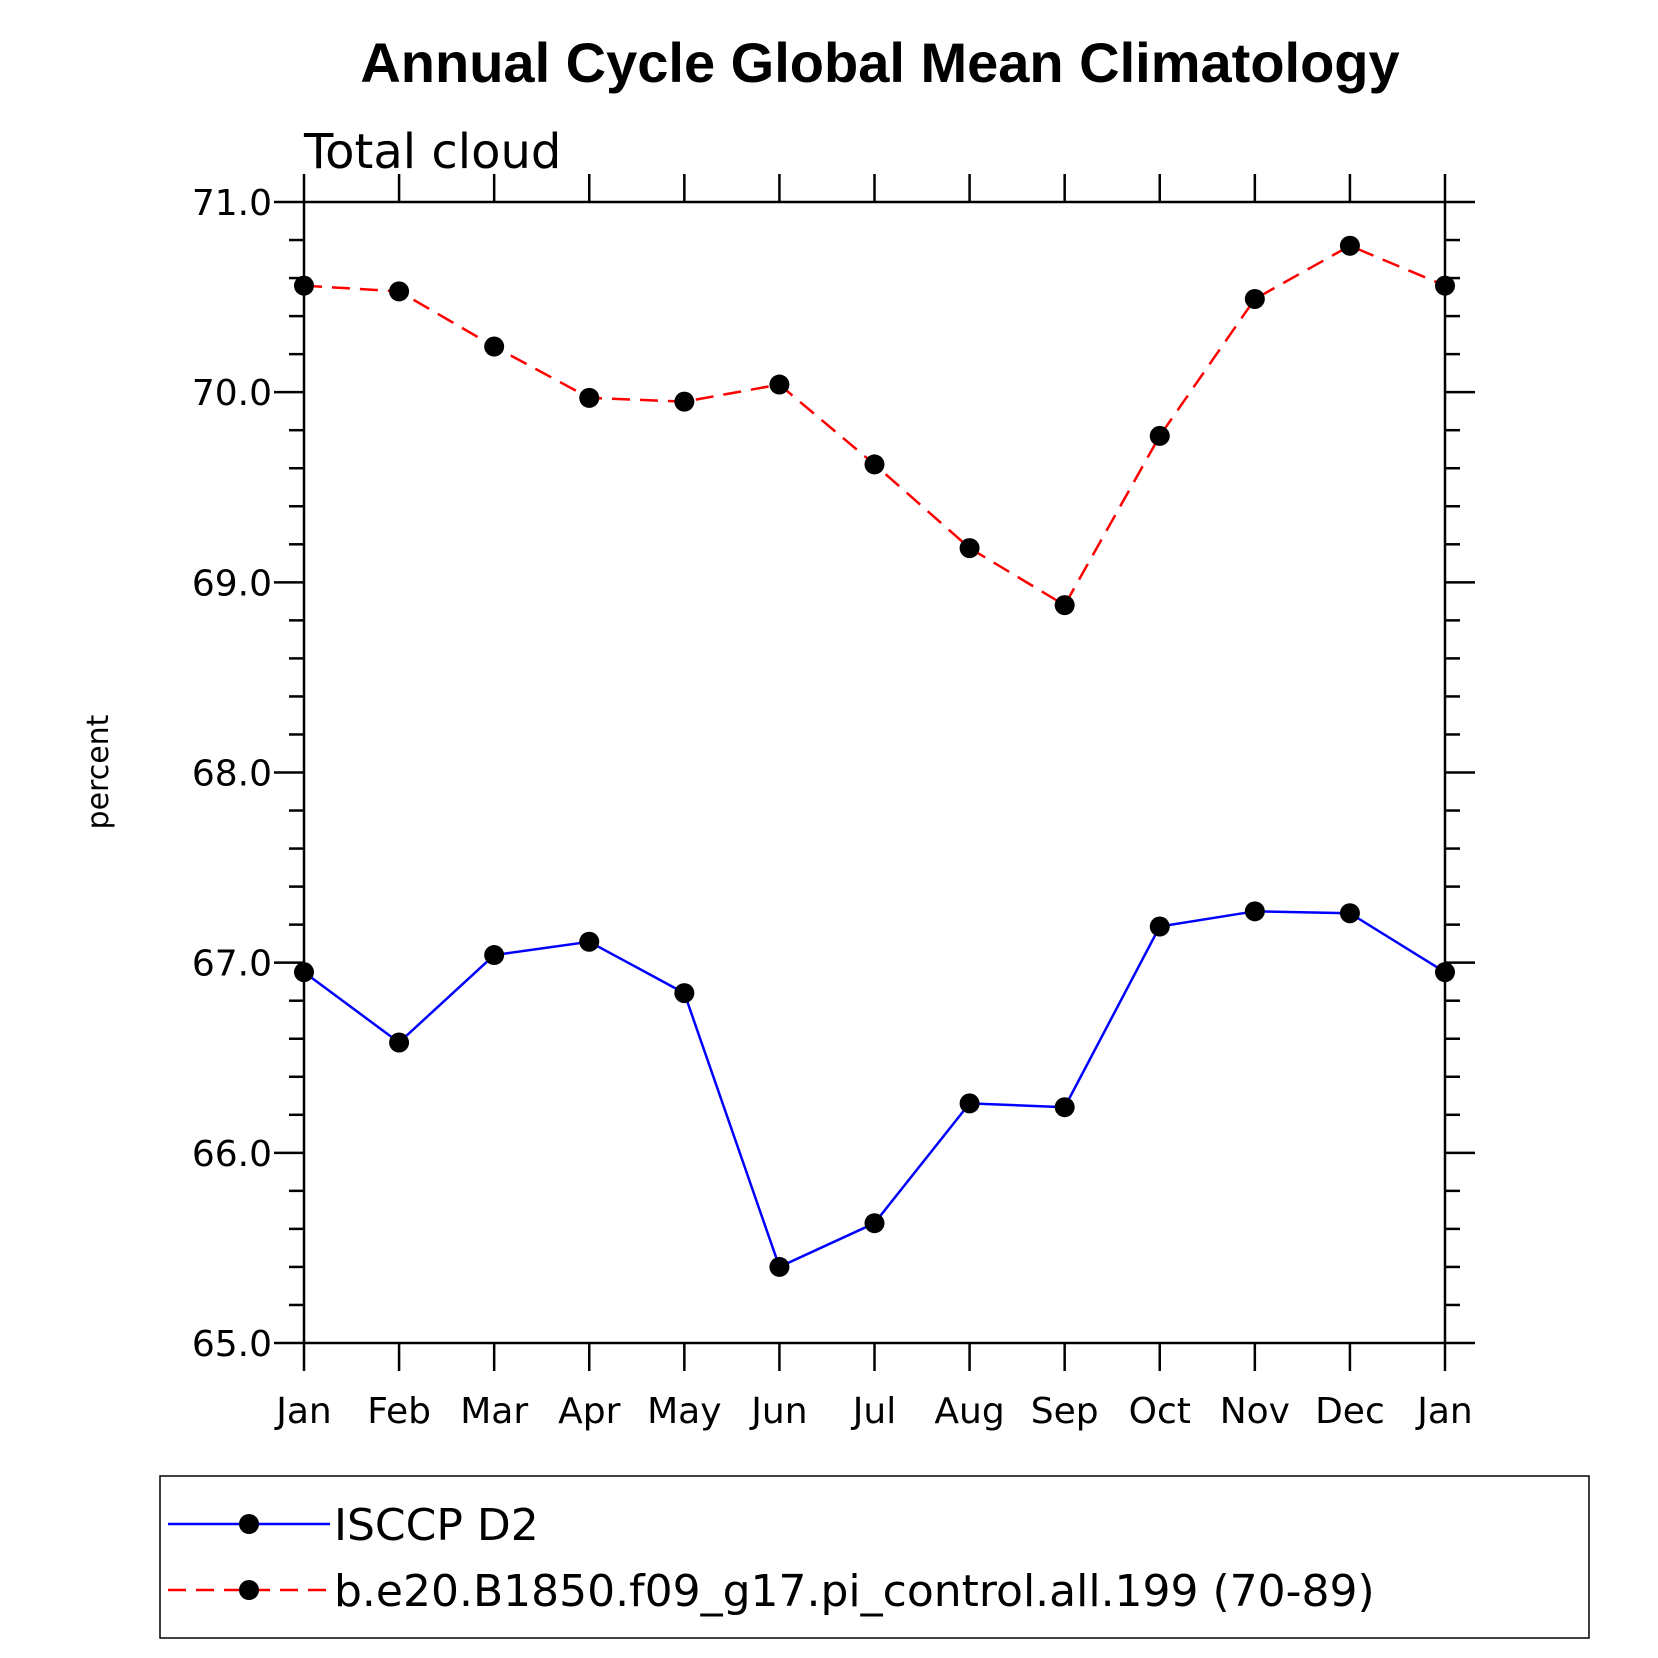 Image resolution: width=1658 pixels, height=1658 pixels. Describe the element at coordinates (232, 774) in the screenshot. I see `y-tick-label: 68.0` at that location.